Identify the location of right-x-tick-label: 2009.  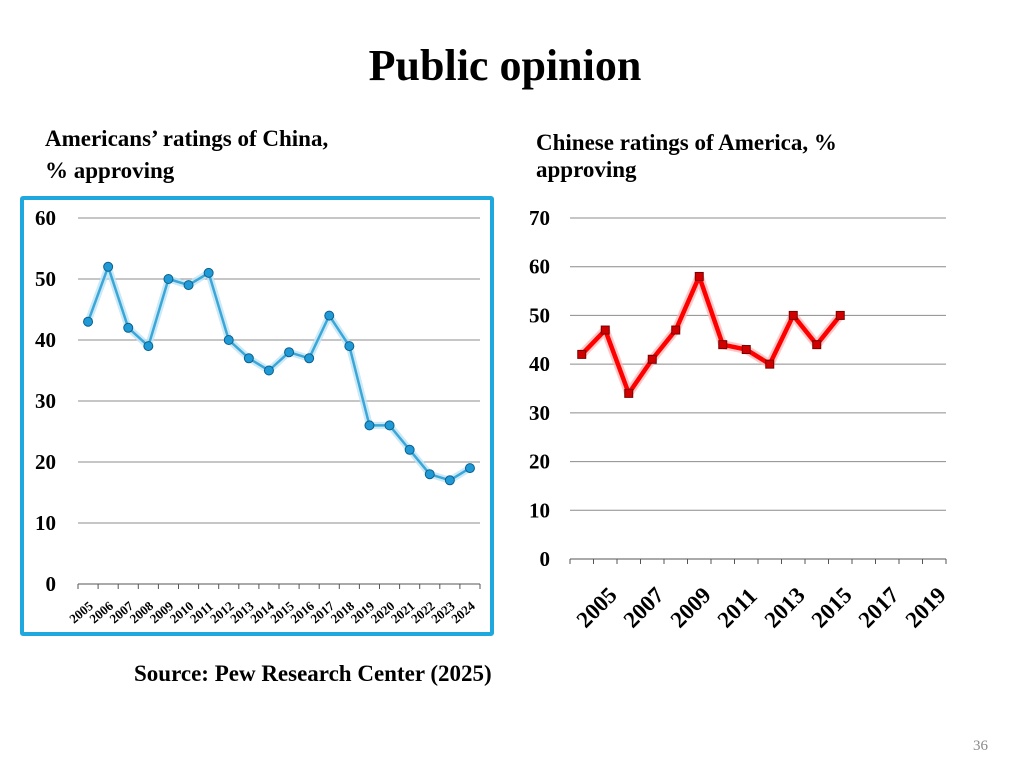
(691, 607).